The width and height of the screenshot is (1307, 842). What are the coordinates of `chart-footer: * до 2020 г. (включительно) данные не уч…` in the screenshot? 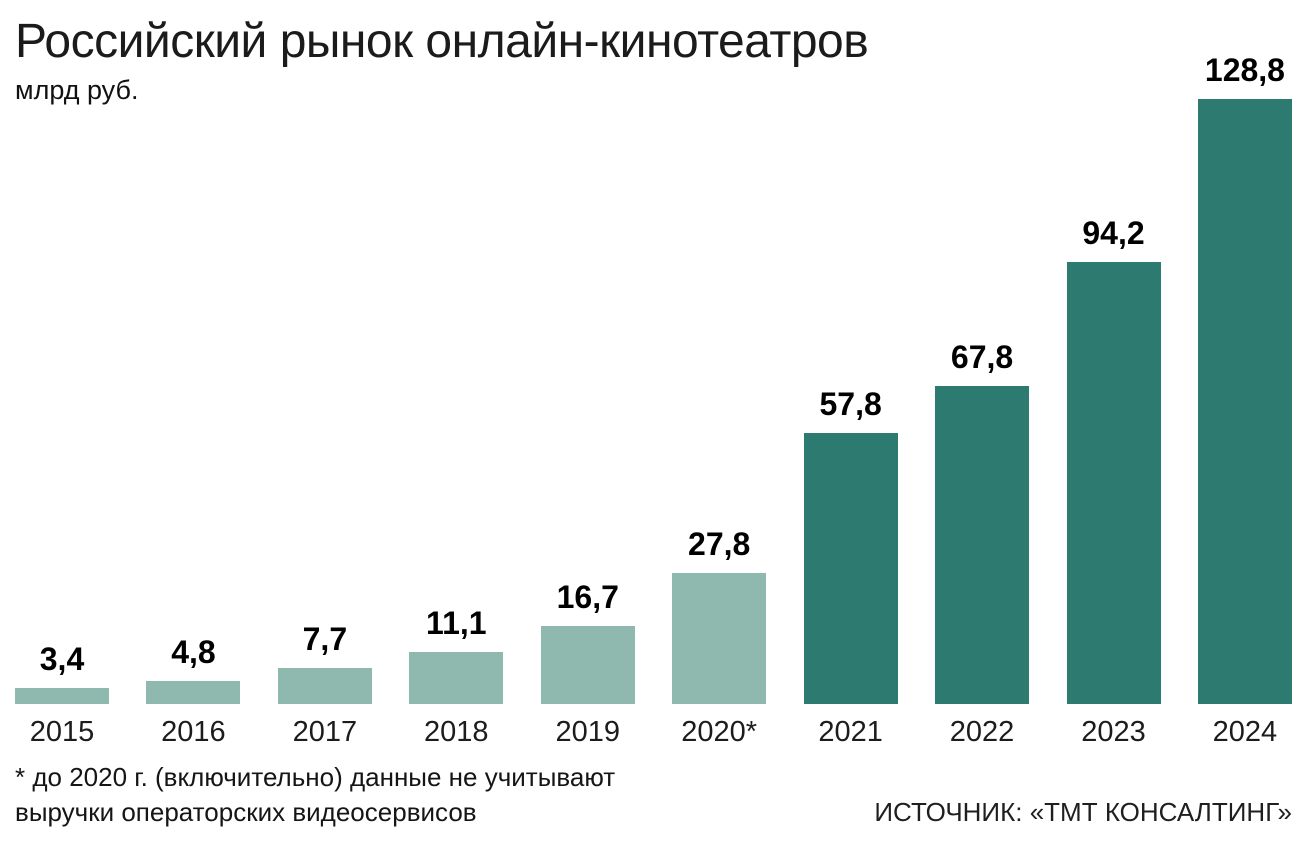 It's located at (653, 795).